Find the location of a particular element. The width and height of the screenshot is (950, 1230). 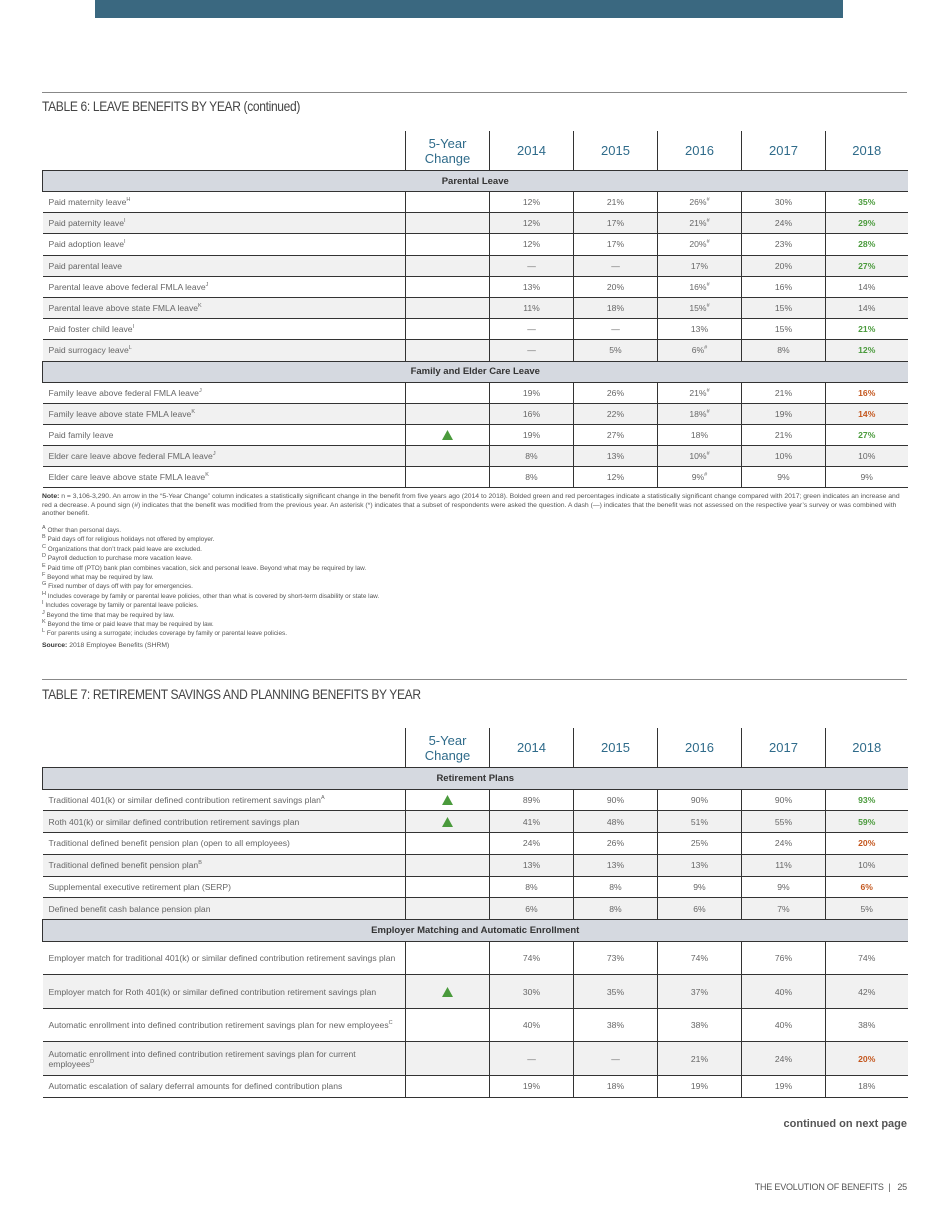

section-row: Family and Elder Care Leave is located at coordinates (475, 371).